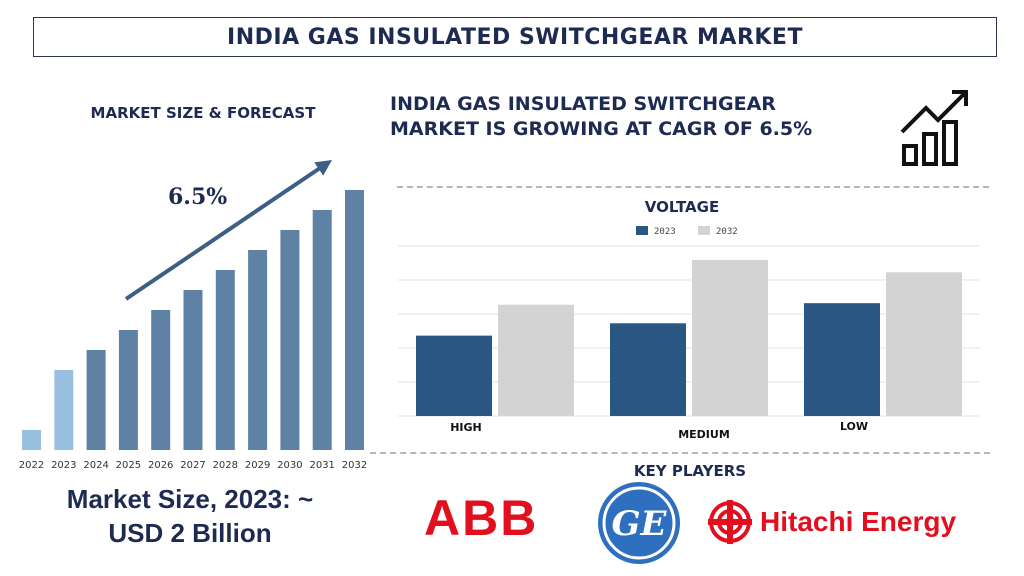 This screenshot has width=1024, height=576. Describe the element at coordinates (192, 465) in the screenshot. I see `forecast-year-label: 2027` at that location.